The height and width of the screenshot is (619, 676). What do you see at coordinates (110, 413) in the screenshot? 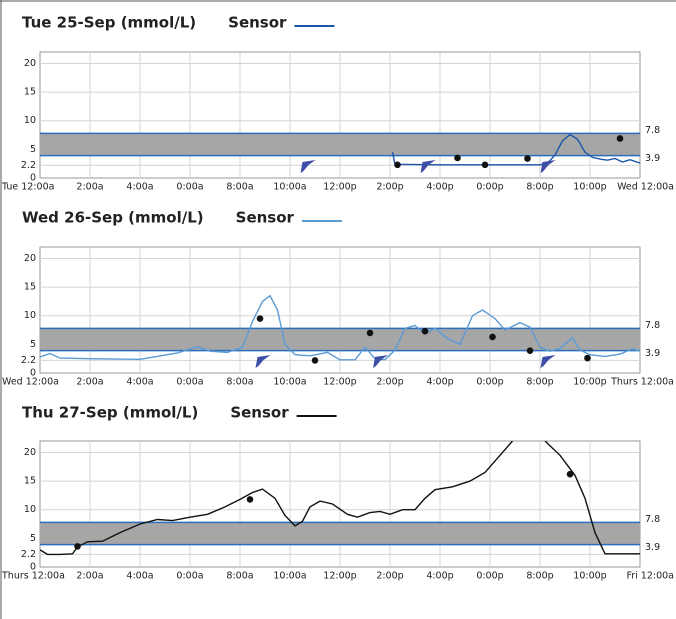
I see `chart-title: Thu 27-Sep (mmol/L)` at bounding box center [110, 413].